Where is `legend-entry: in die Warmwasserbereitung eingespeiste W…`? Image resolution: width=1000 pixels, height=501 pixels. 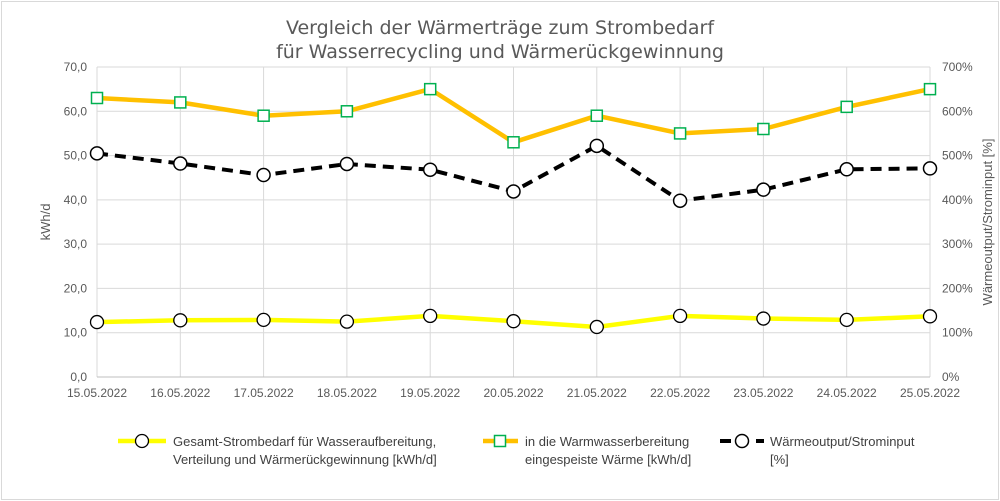 legend-entry: in die Warmwasserbereitung eingespeiste W… is located at coordinates (587, 450).